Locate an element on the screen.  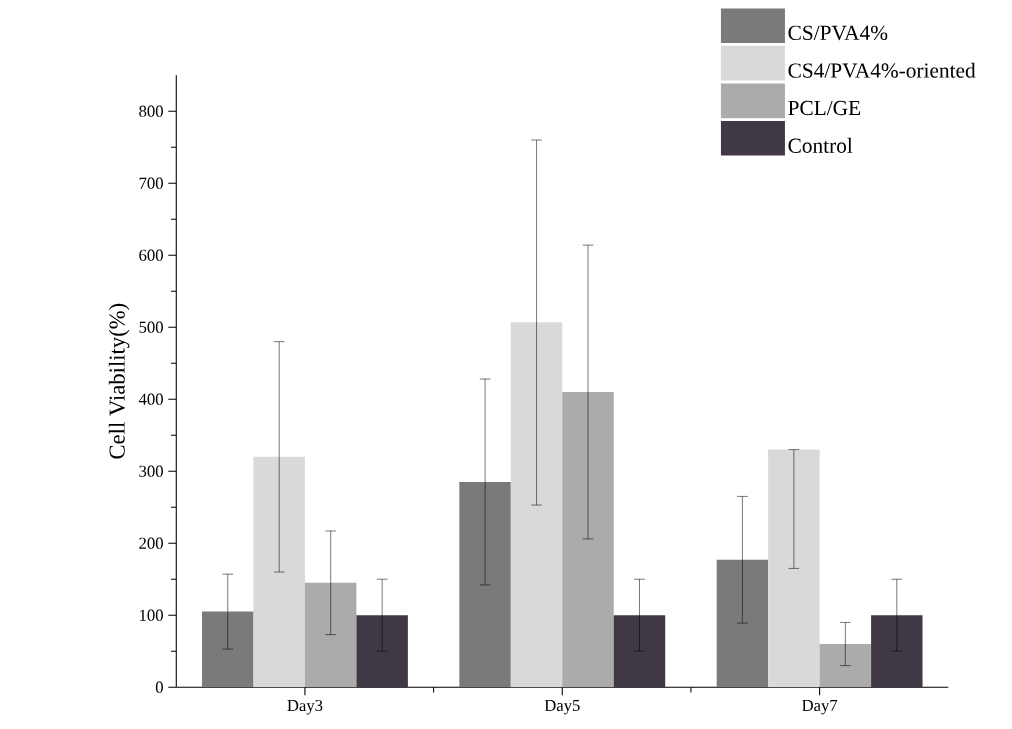
y-tick-label: 800 is located at coordinates (151, 111).